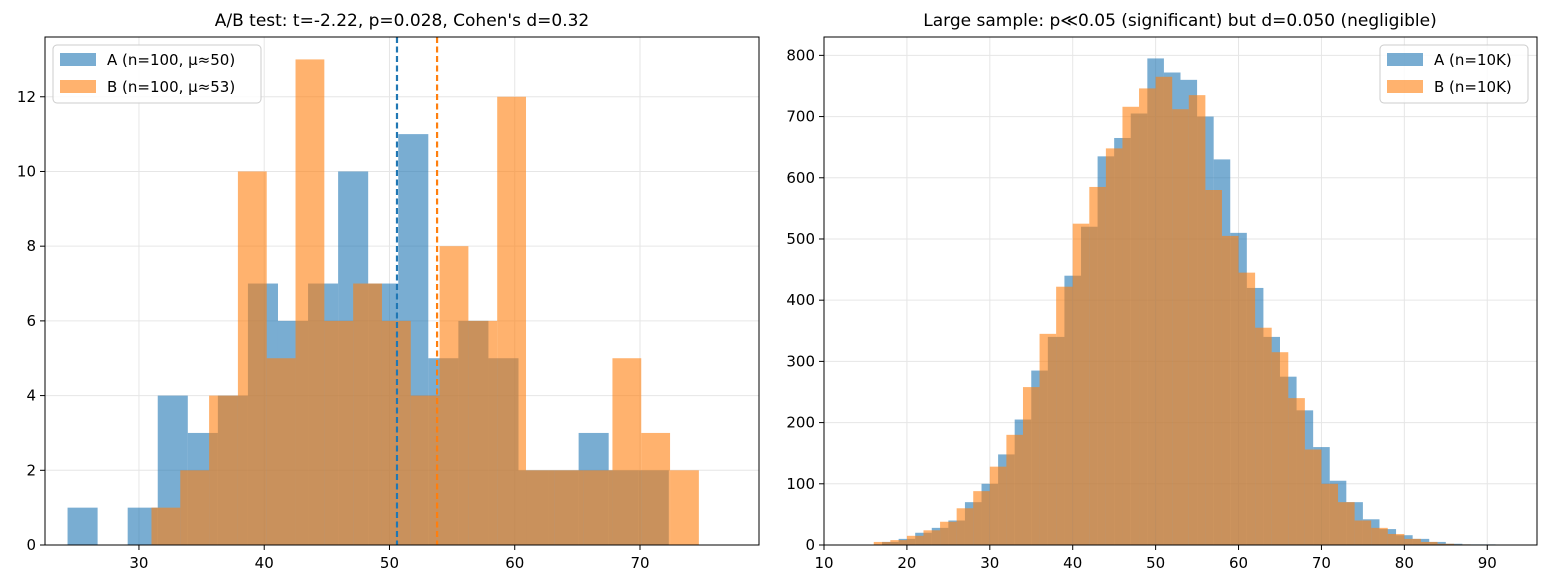 The image size is (1548, 587). Describe the element at coordinates (26, 171) in the screenshot. I see `y-tick-label: 10` at that location.